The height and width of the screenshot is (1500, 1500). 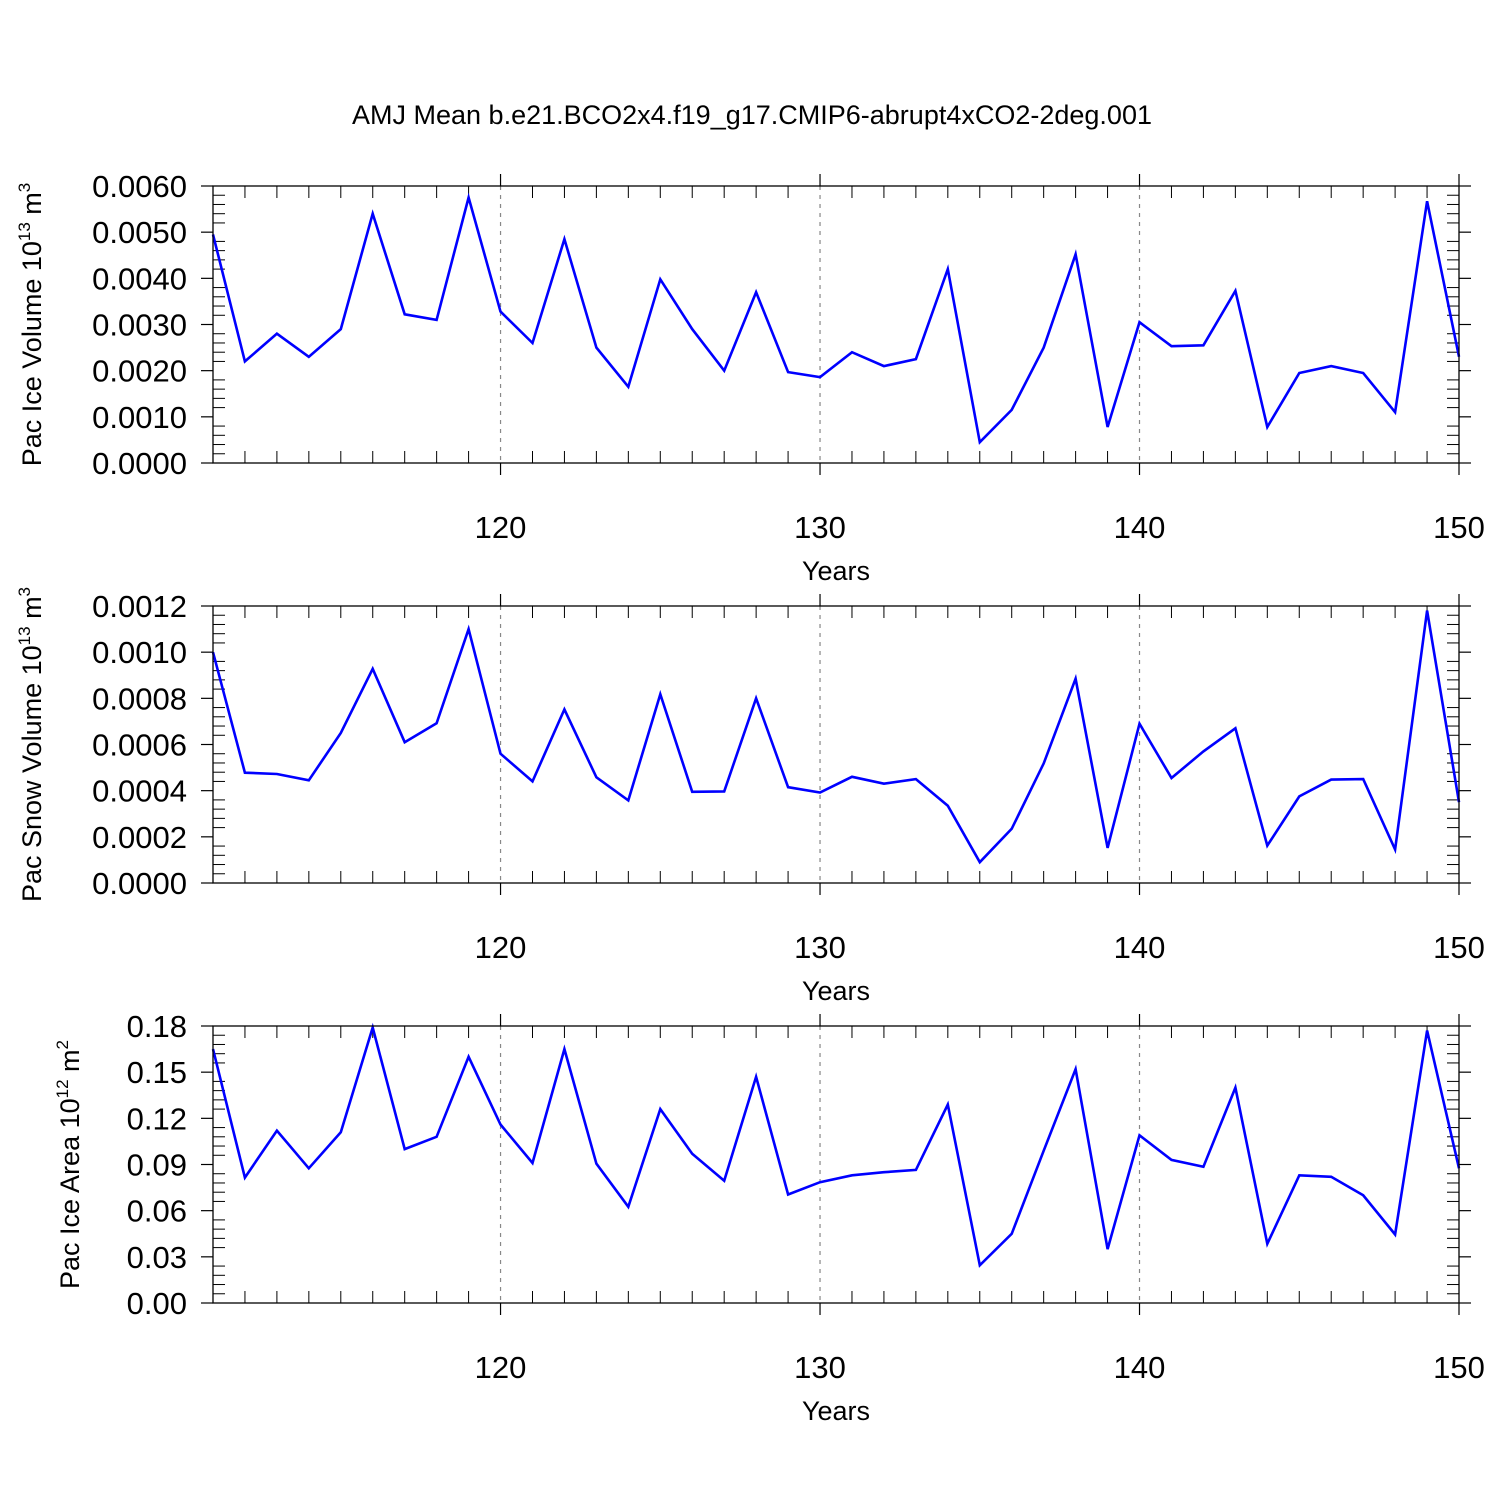 What do you see at coordinates (70, 1193) in the screenshot?
I see `axis-label-text: Pac Ice Area 10` at bounding box center [70, 1193].